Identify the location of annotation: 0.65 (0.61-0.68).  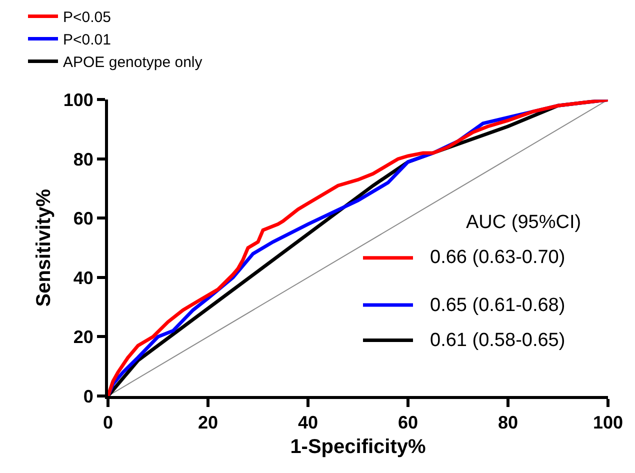
(498, 305).